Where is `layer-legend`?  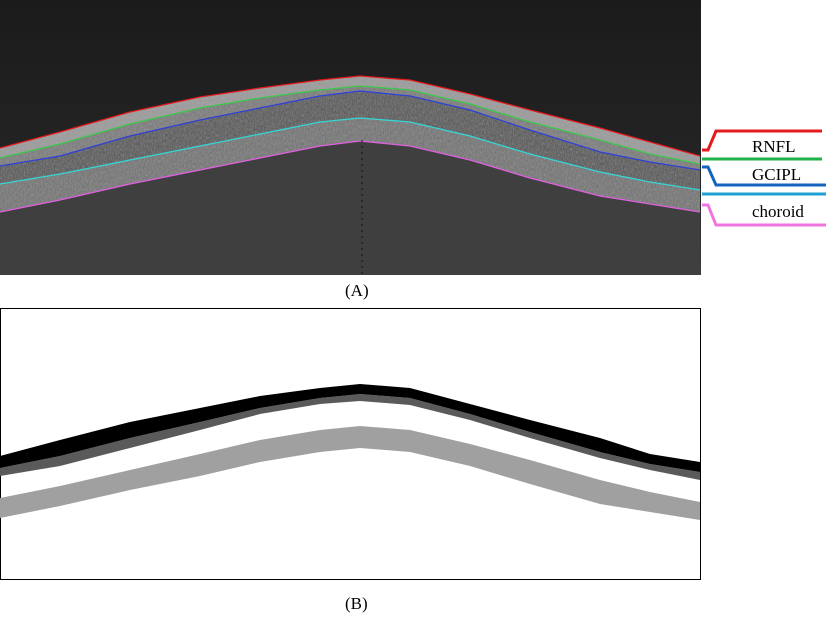 layer-legend is located at coordinates (764, 178).